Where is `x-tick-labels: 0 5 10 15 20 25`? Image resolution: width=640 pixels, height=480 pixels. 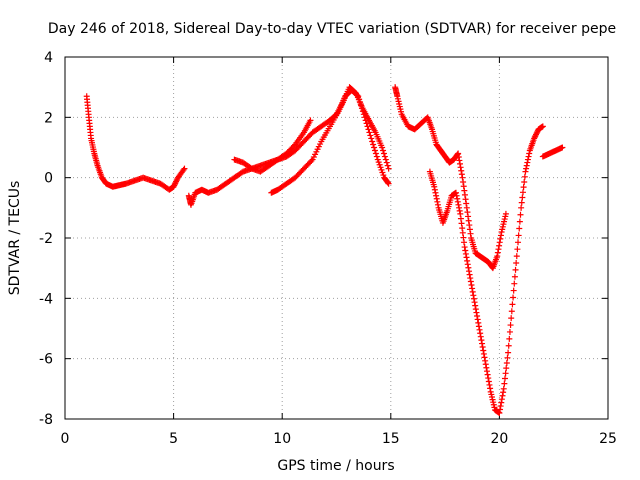 x-tick-labels: 0 5 10 15 20 25 is located at coordinates (339, 439).